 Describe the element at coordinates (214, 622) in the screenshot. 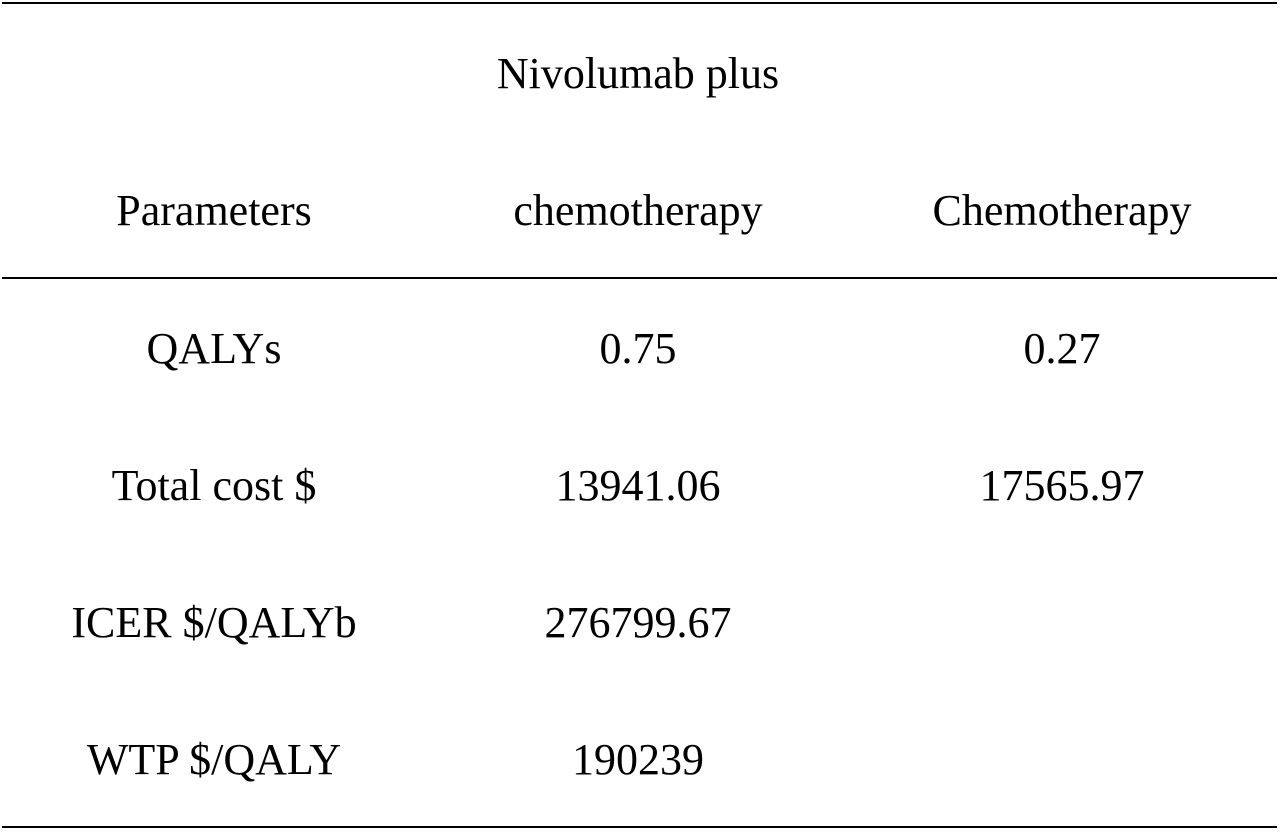

I see `row-icer-label: ICER $/QALYb` at that location.